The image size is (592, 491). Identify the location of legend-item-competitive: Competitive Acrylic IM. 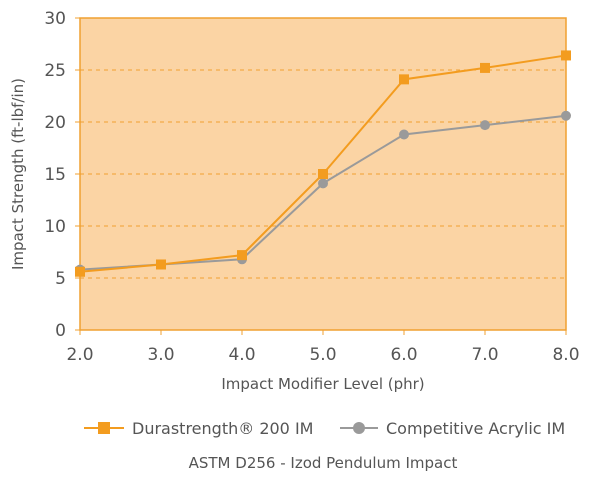
(452, 428).